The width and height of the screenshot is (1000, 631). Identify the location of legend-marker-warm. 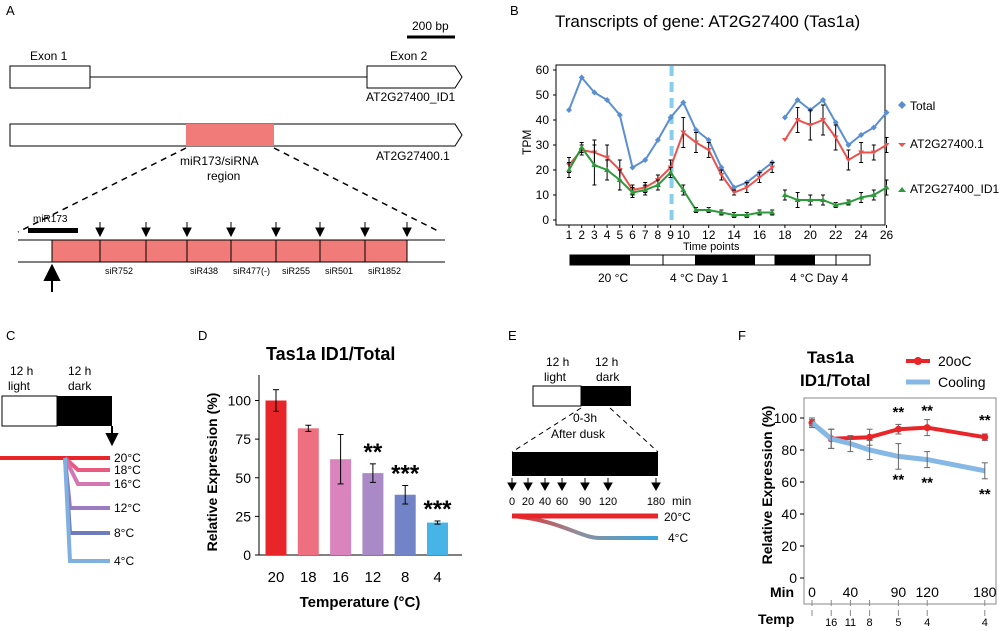
(918, 361).